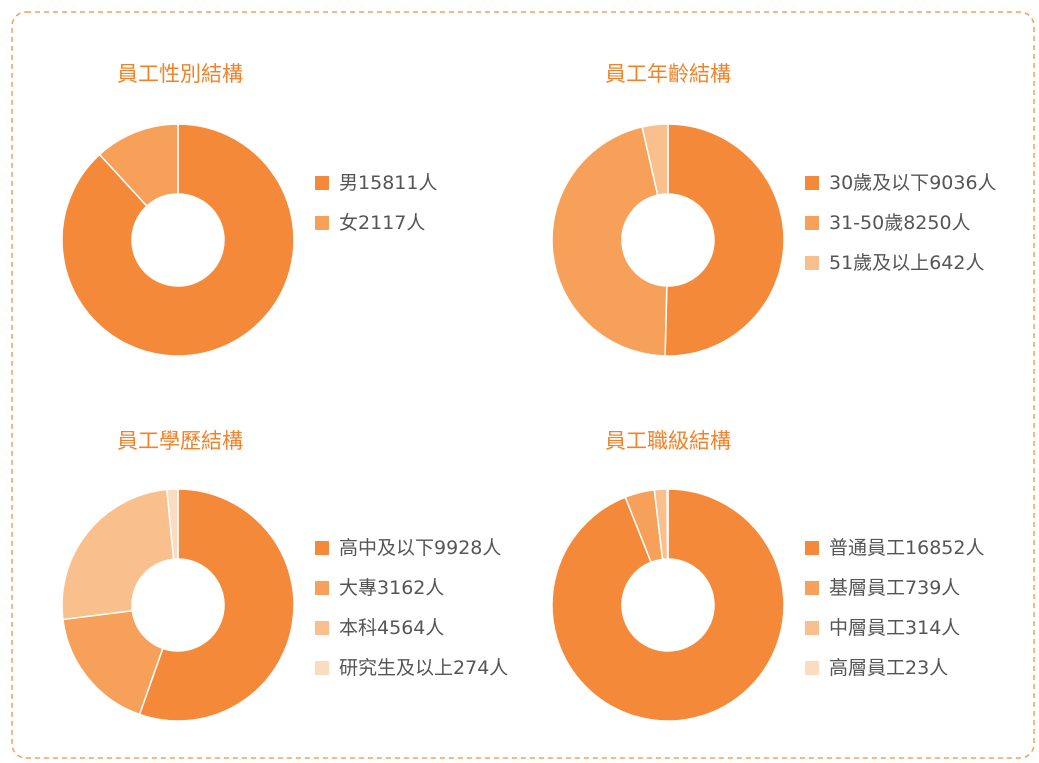  Describe the element at coordinates (410, 628) in the screenshot. I see `legend-value: 4564人` at that location.